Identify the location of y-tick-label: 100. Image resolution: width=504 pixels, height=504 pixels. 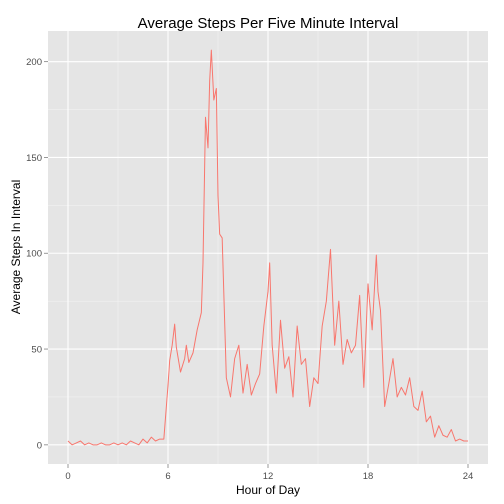
(34, 254).